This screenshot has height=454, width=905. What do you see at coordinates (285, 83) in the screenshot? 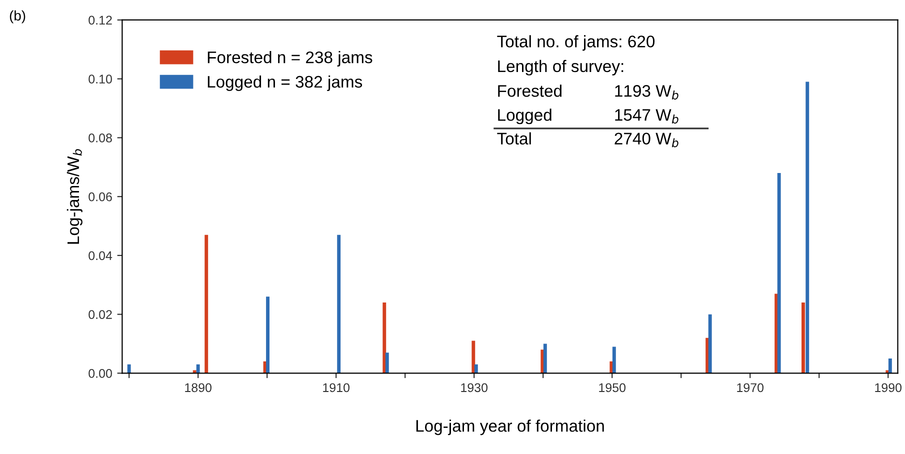
I see `legend-label: Logged n = 382 jams` at bounding box center [285, 83].